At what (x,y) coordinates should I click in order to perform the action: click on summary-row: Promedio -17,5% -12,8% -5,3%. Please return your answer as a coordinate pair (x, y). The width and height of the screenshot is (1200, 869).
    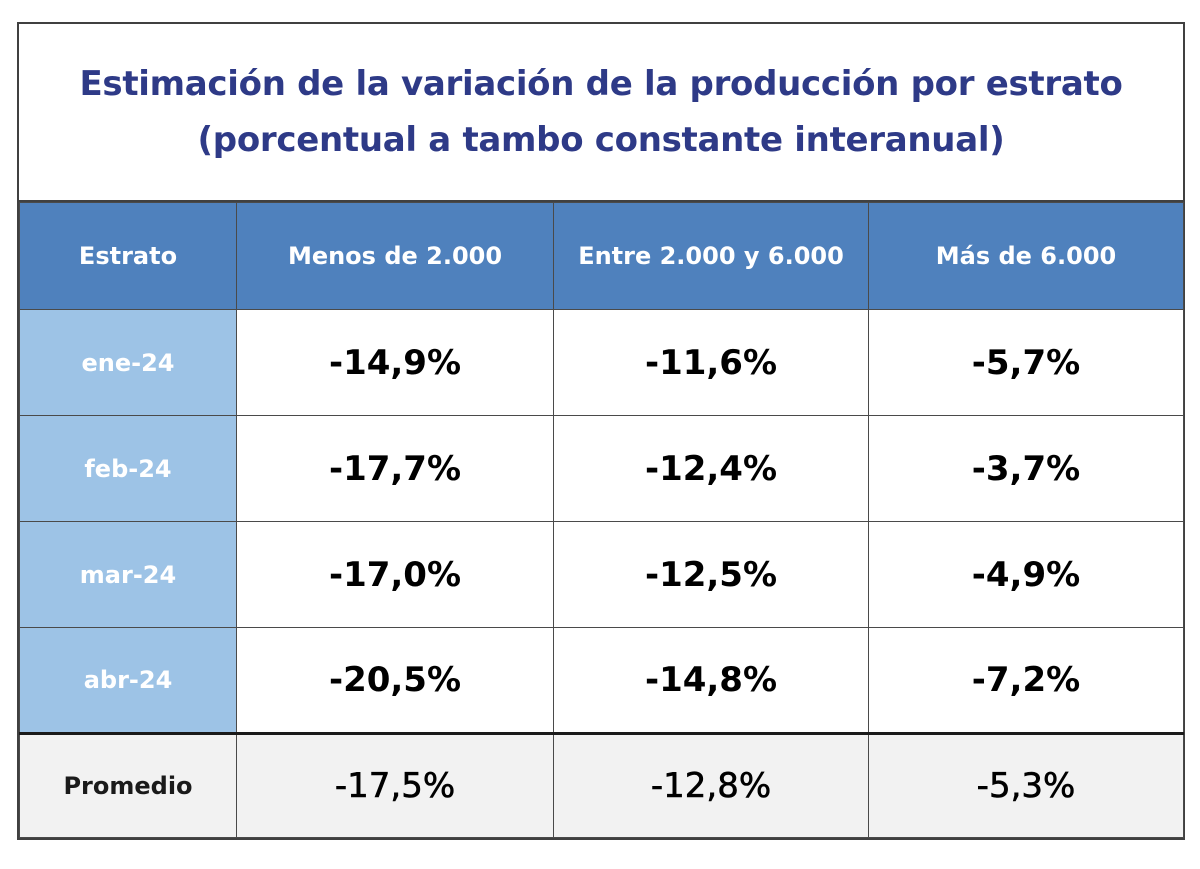
    Looking at the image, I should click on (601, 785).